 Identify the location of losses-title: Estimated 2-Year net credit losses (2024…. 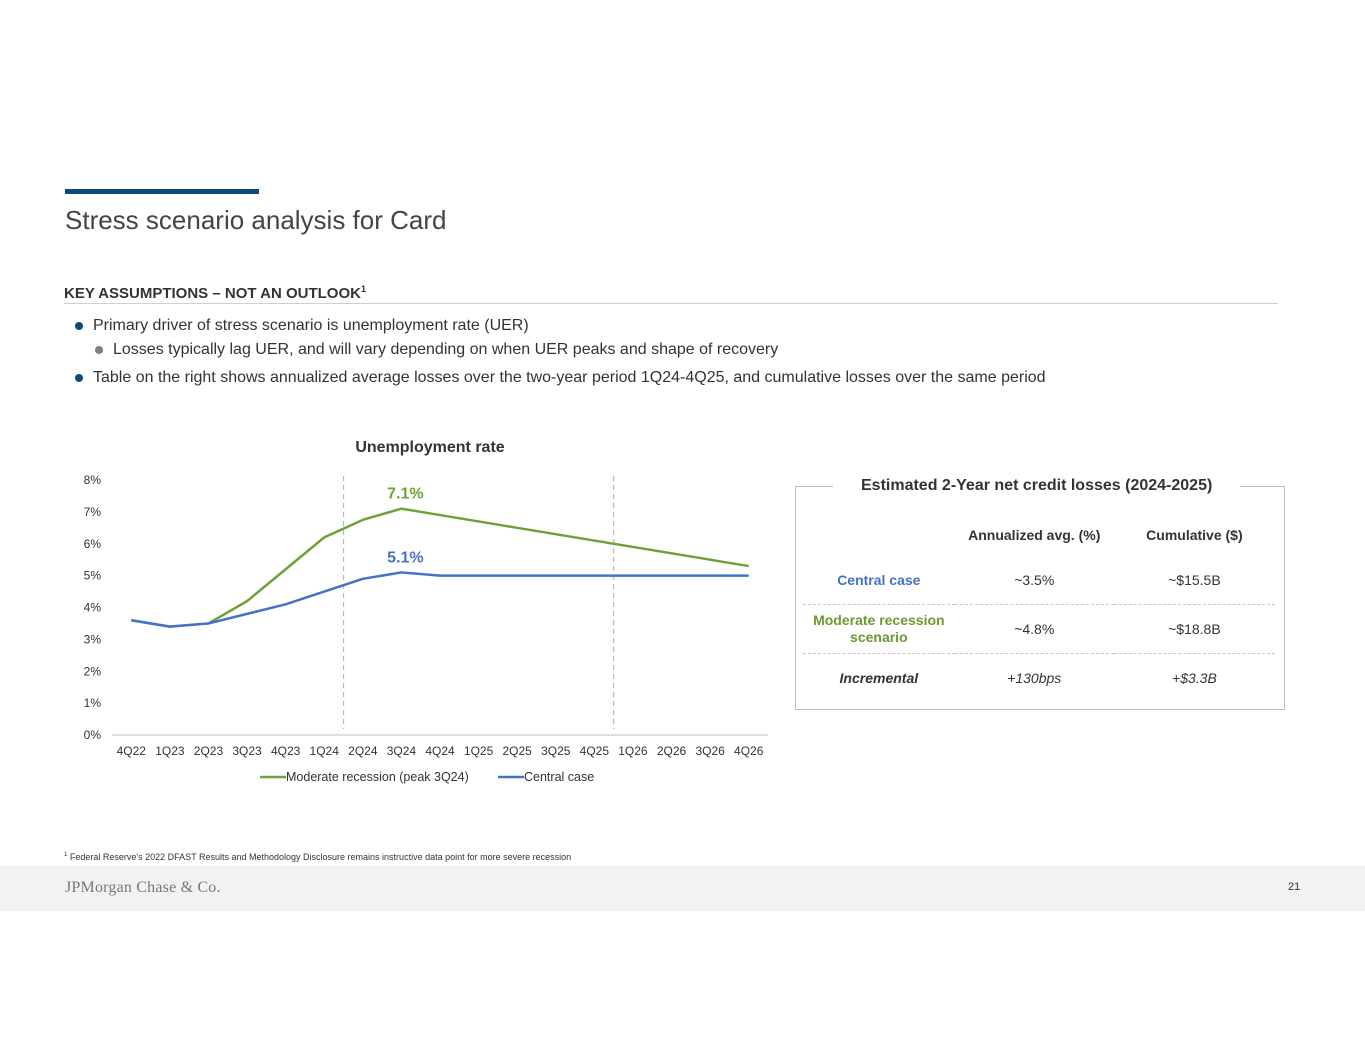
(1037, 486).